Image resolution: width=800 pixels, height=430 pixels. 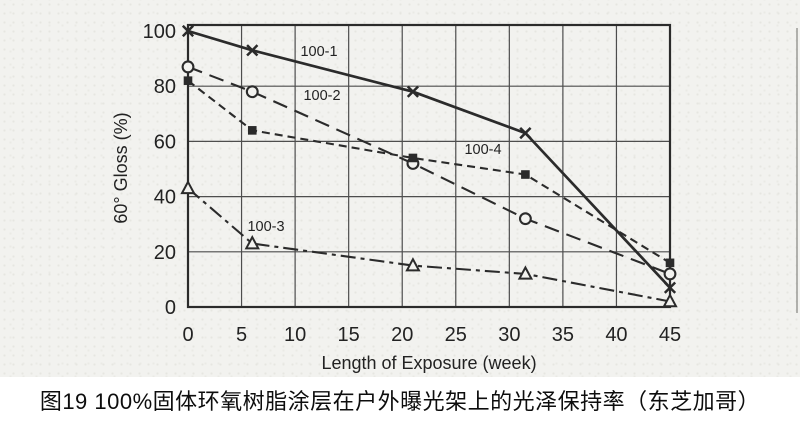 What do you see at coordinates (456, 335) in the screenshot?
I see `x-tick-label-25: 25` at bounding box center [456, 335].